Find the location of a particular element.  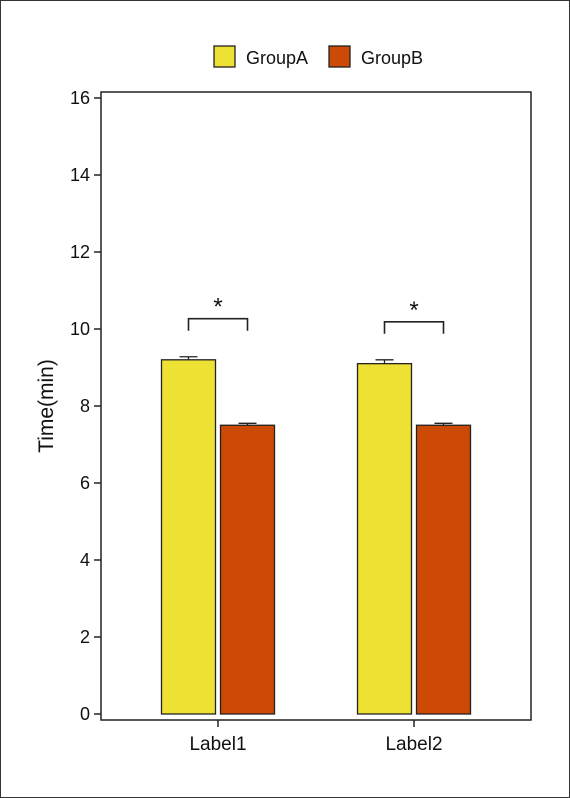

x-tick-label: Label2 is located at coordinates (413, 744).